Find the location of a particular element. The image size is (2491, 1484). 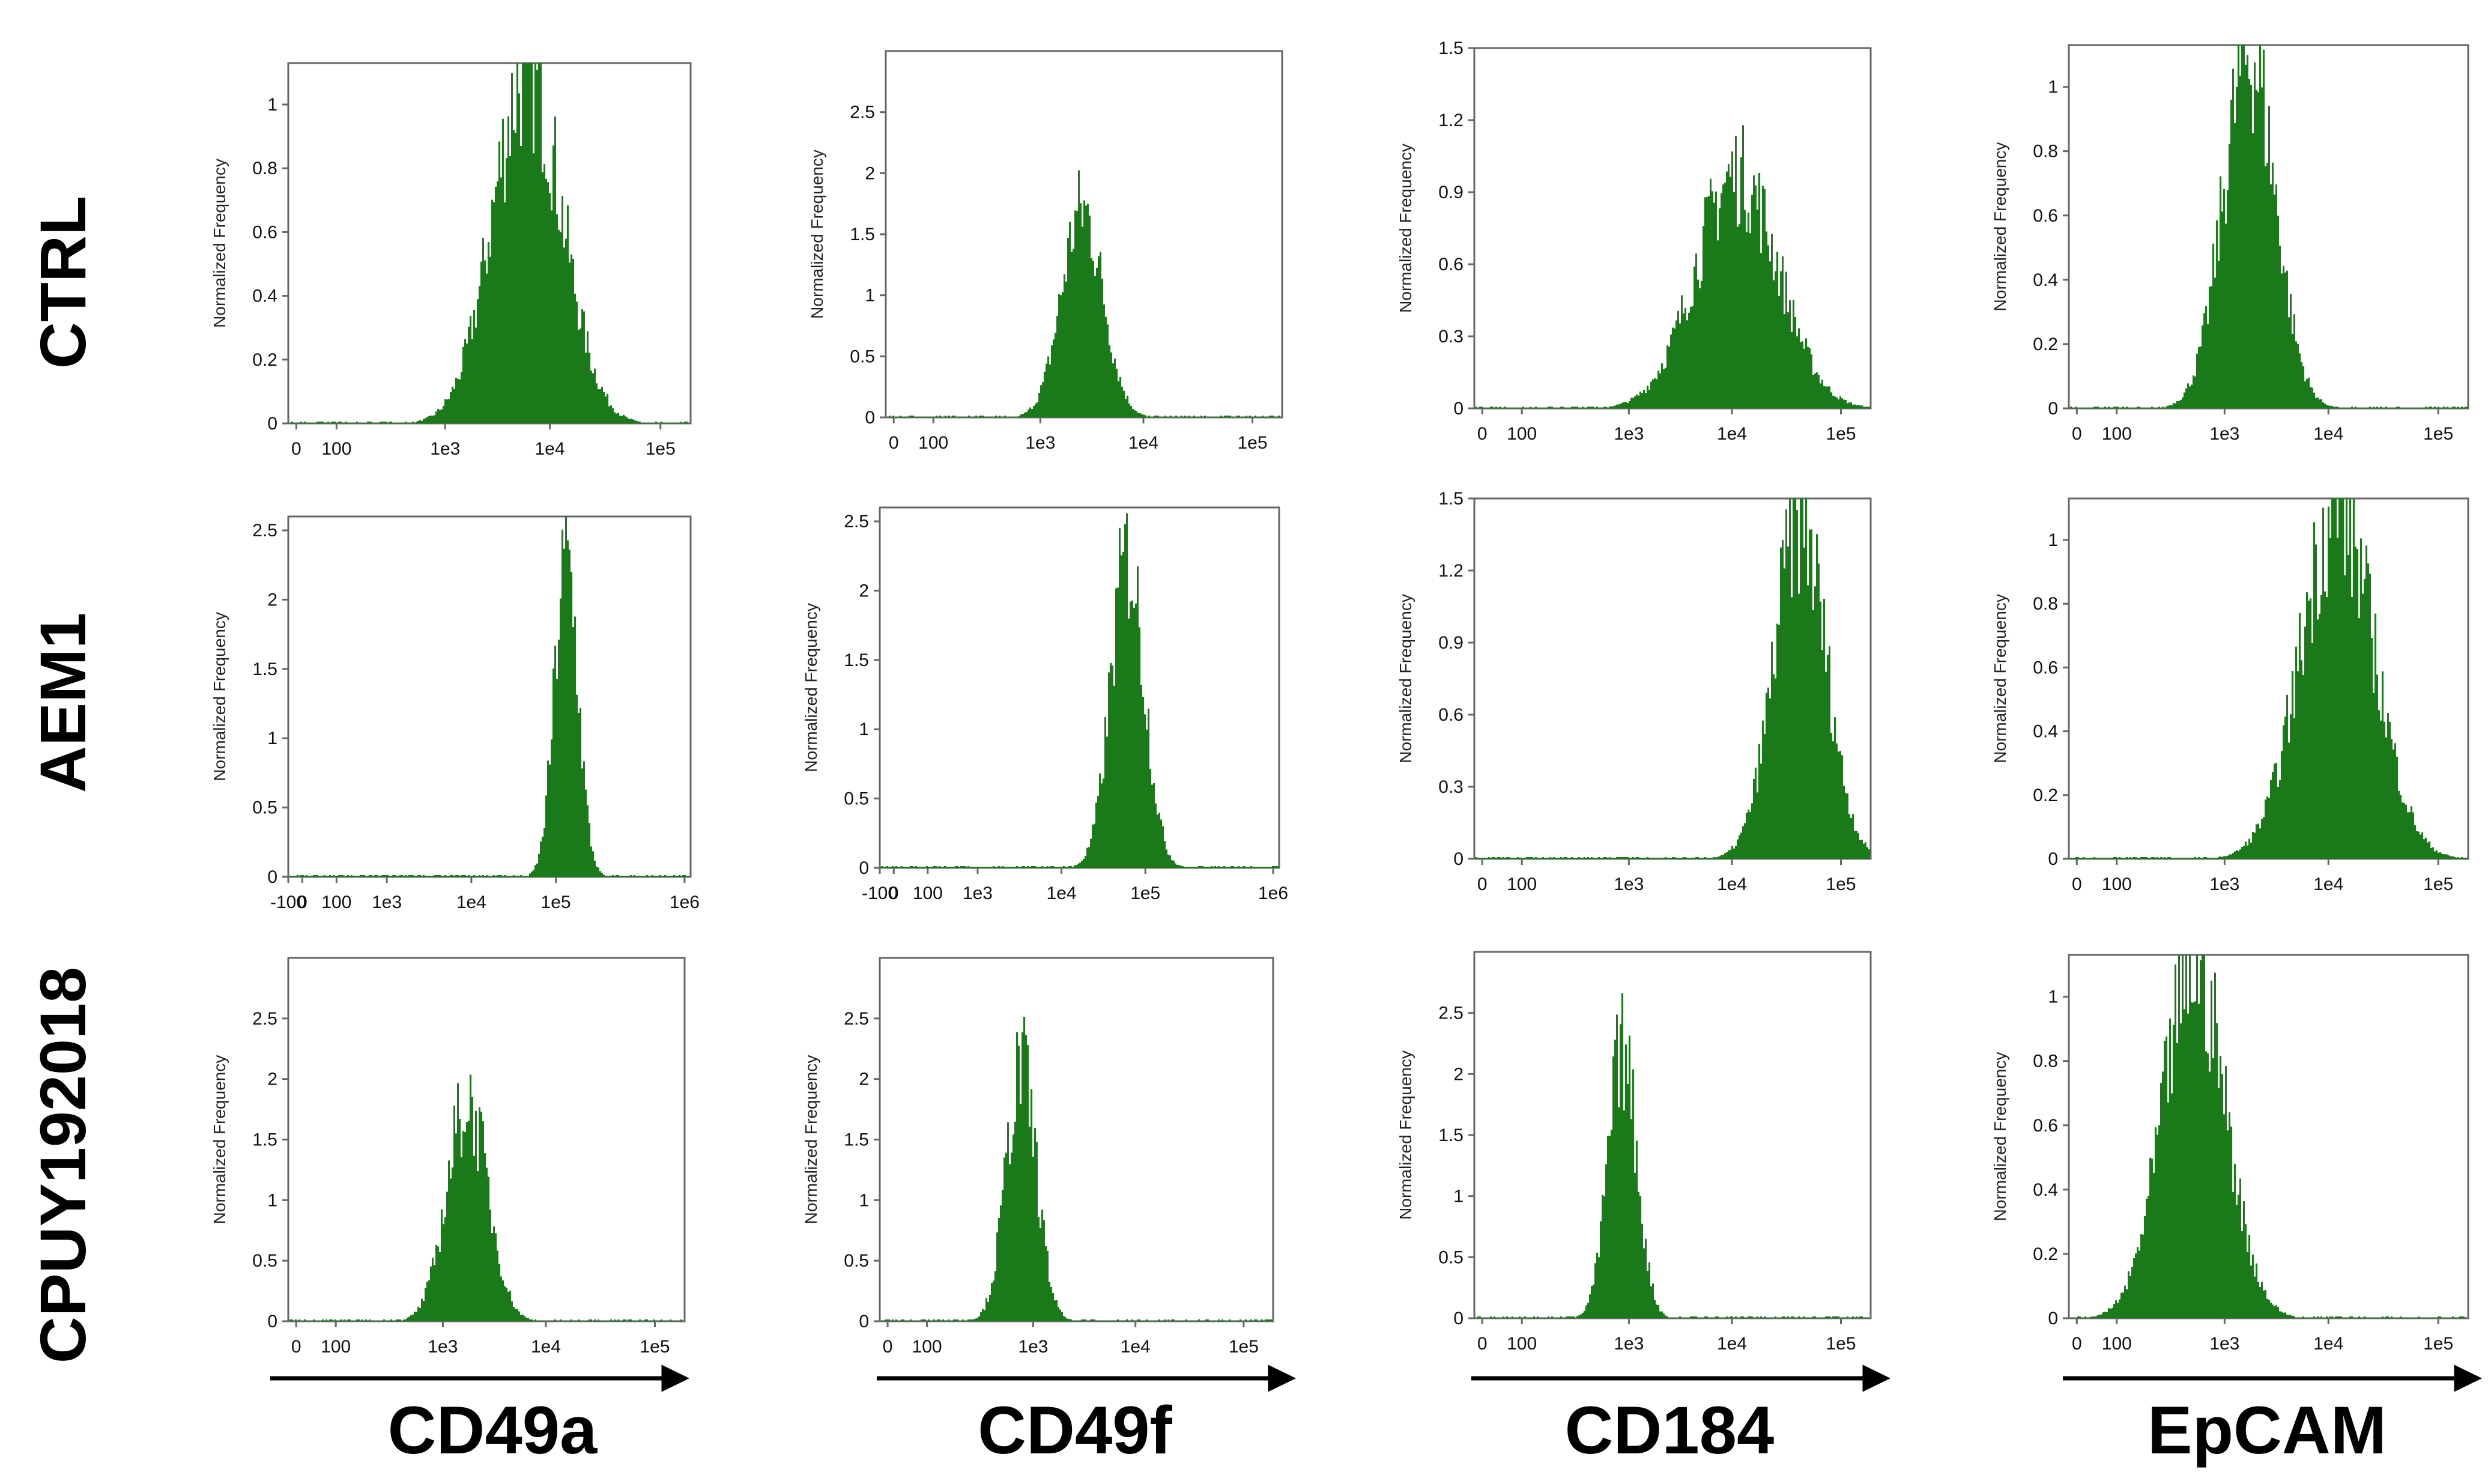

x-tick-label: 1e5 is located at coordinates (1244, 1347).